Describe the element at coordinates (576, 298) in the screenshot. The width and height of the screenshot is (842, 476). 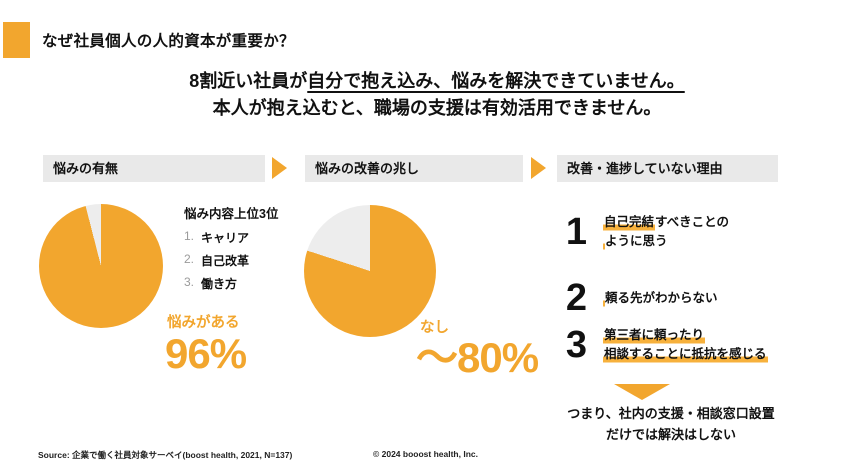
I see `reason-number: 2` at that location.